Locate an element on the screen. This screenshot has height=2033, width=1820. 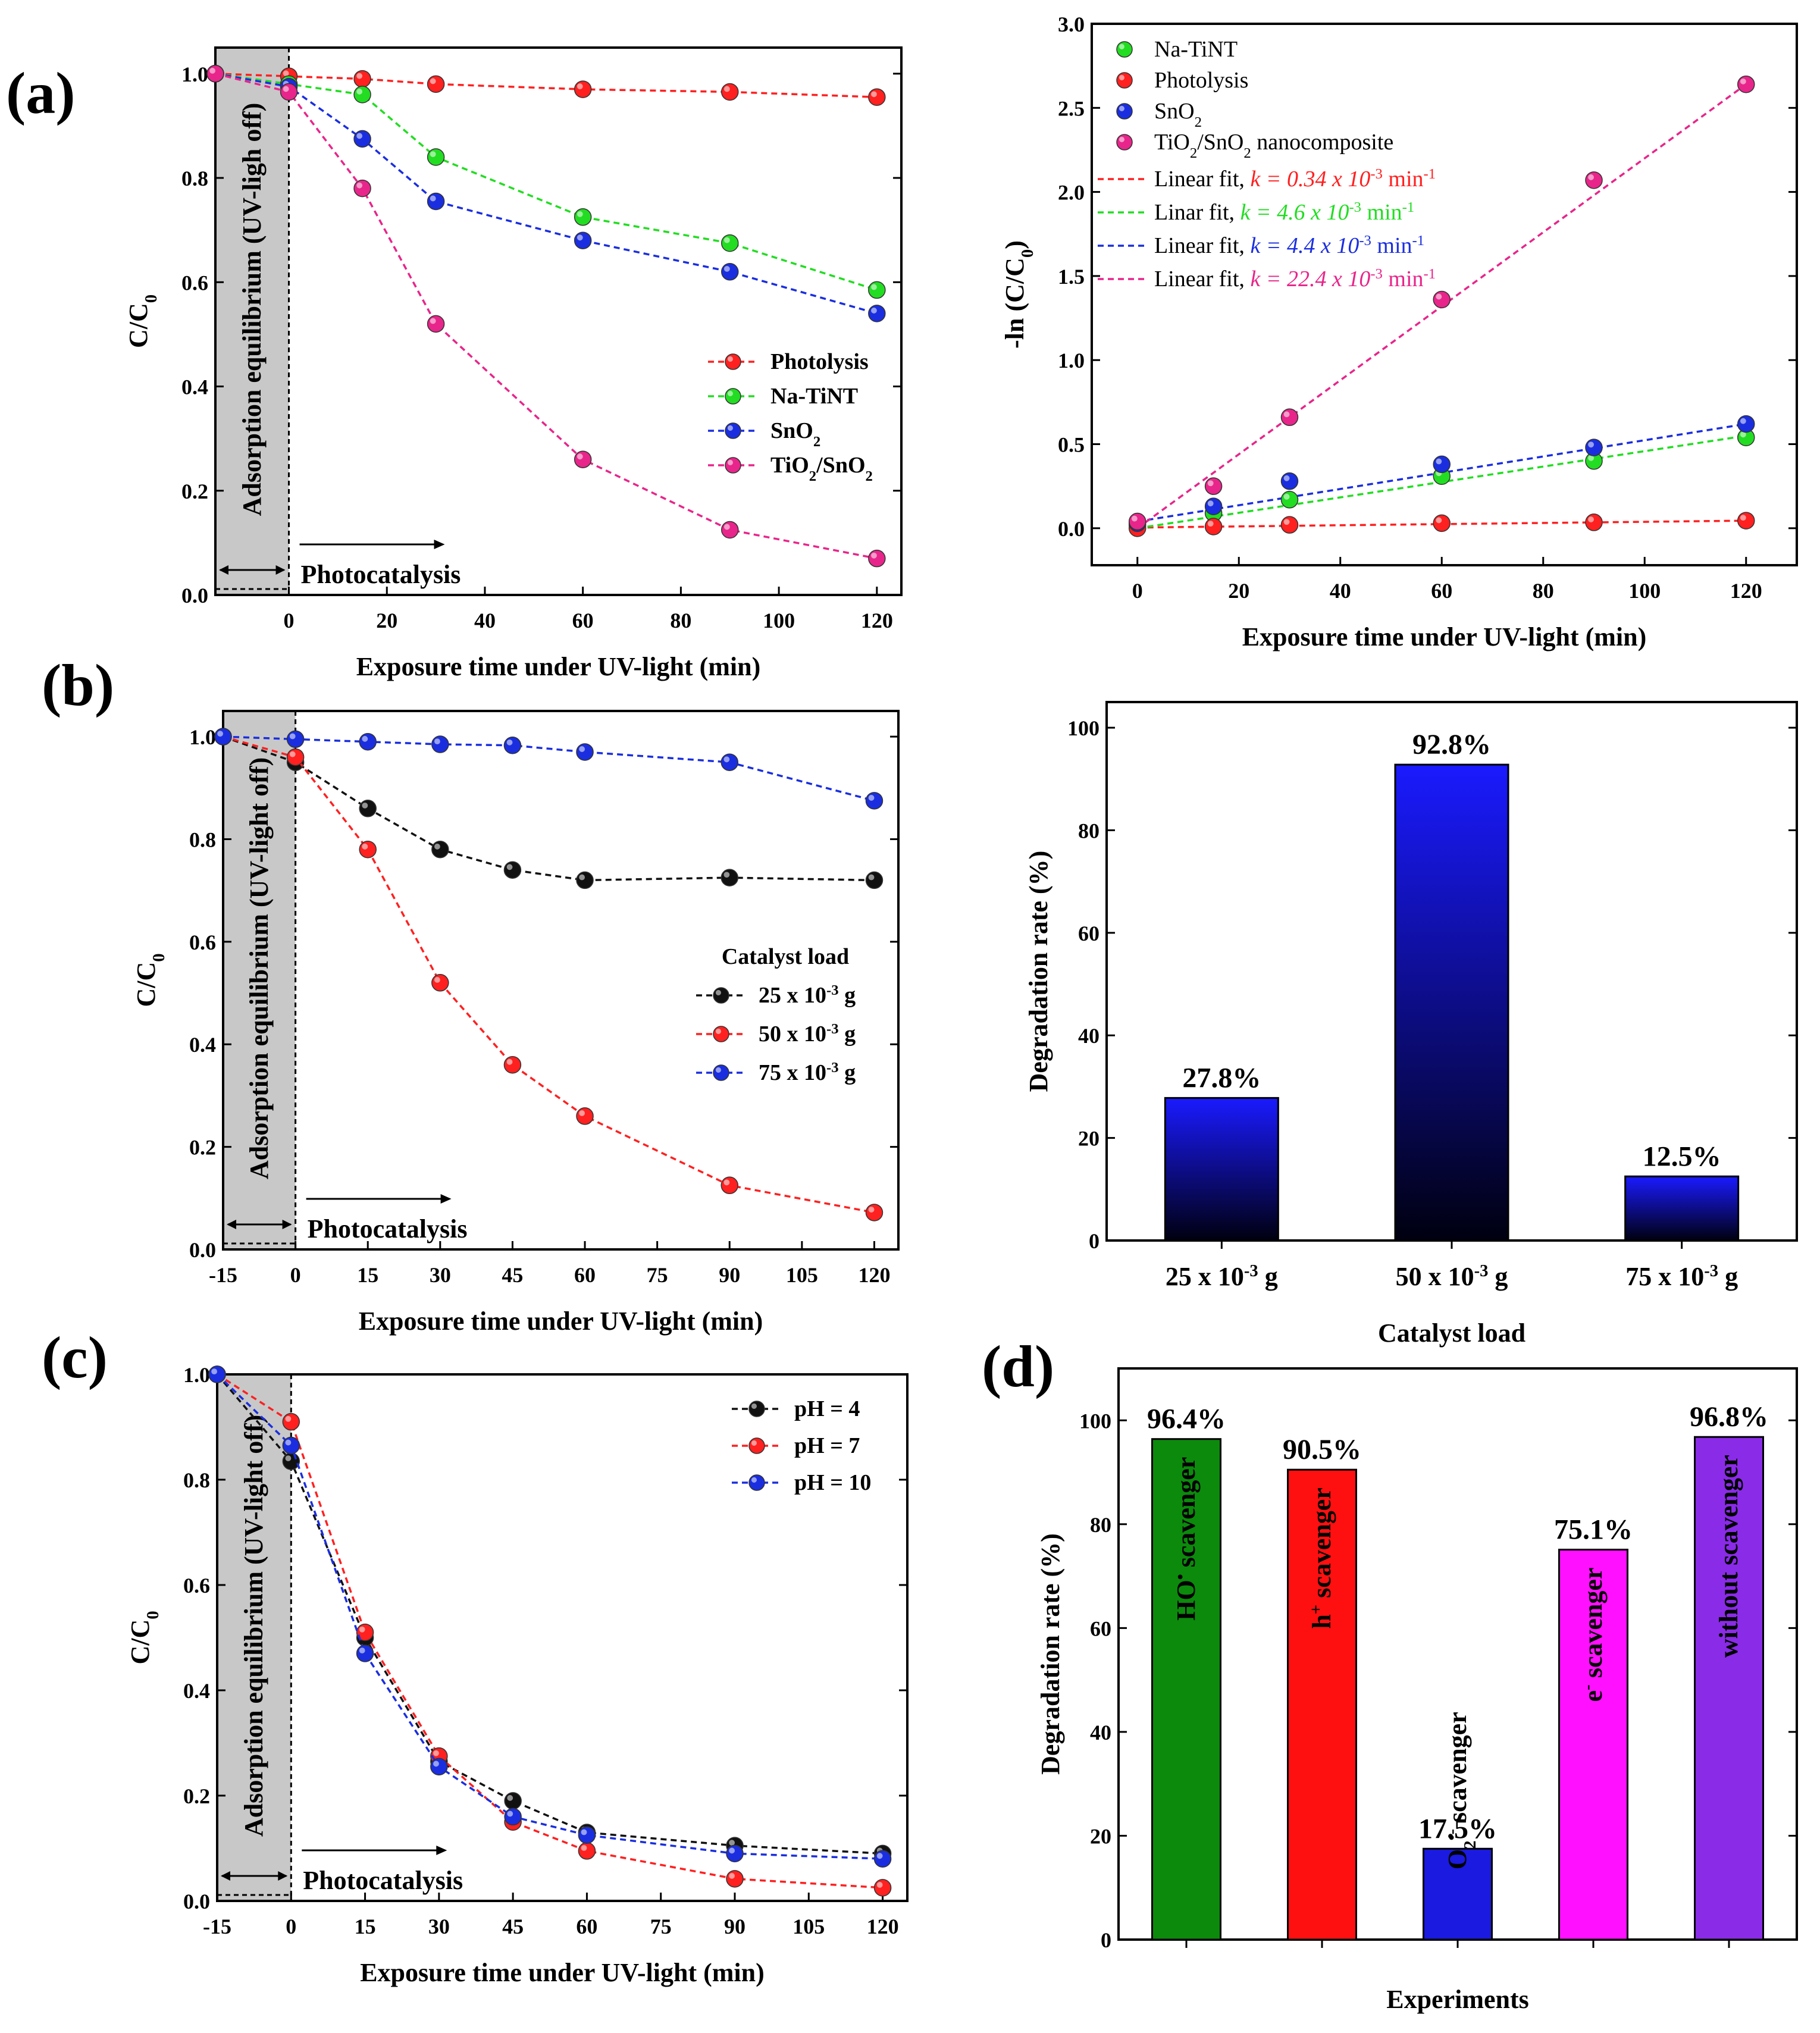
text-span: nanocomposite is located at coordinates (1322, 142).